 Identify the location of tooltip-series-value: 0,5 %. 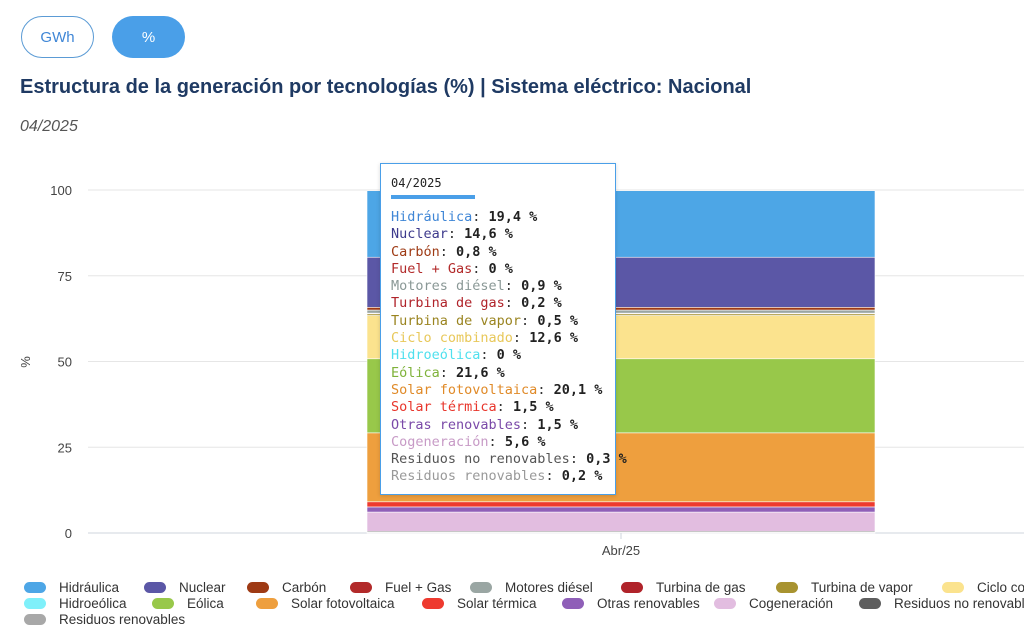
(557, 320).